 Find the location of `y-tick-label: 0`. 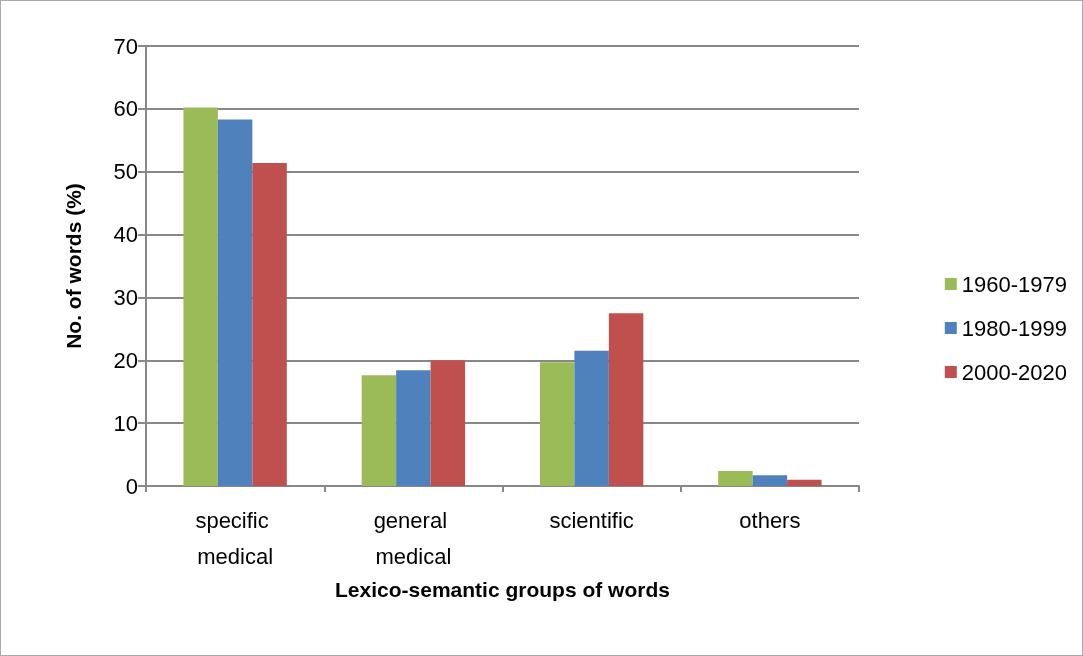

y-tick-label: 0 is located at coordinates (131, 486).